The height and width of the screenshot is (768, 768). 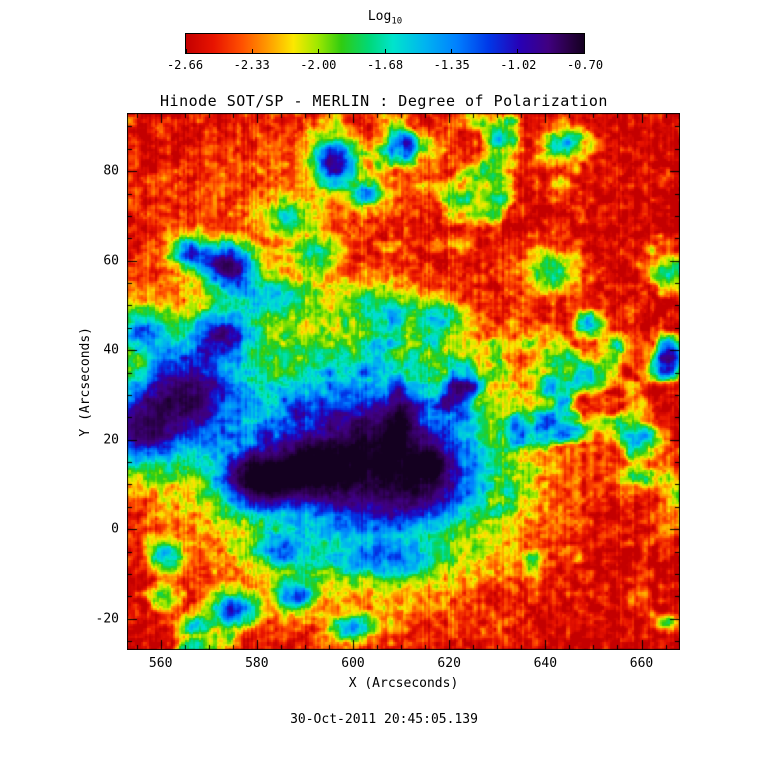 I want to click on y-tick-label: -20, so click(x=107, y=619).